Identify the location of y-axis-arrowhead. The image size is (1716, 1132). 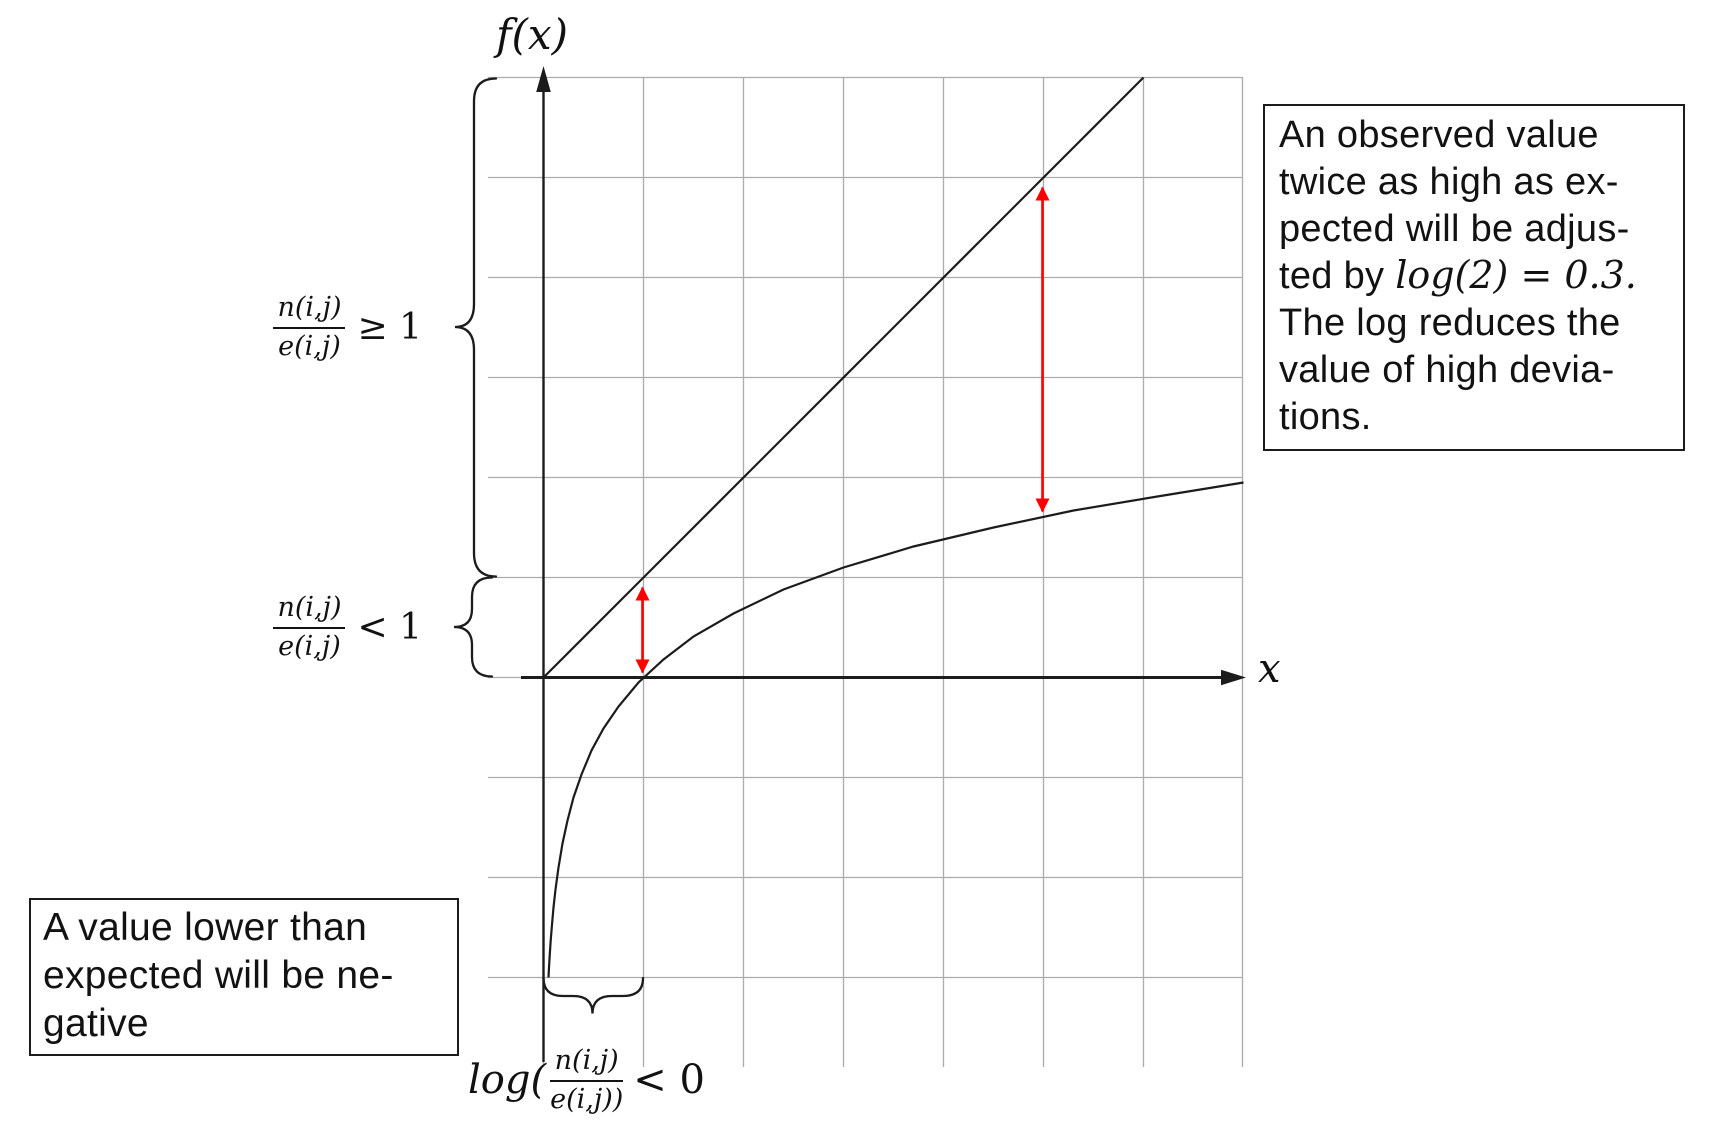
(543, 79).